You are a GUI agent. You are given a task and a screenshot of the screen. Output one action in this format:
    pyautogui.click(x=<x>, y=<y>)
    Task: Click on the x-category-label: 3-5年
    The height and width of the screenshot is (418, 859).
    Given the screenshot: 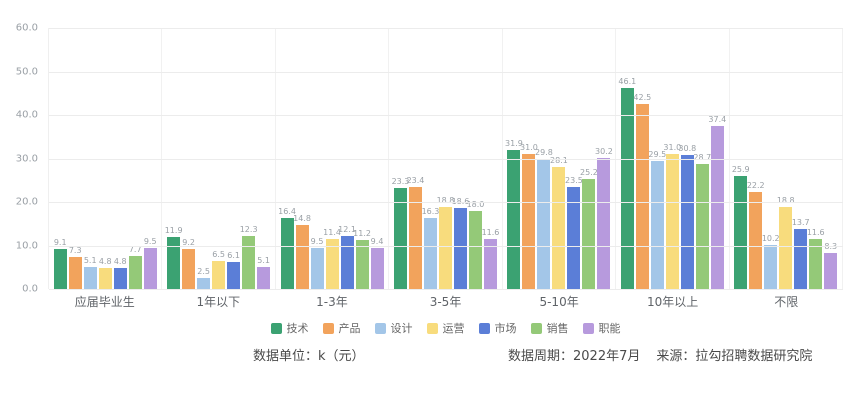 What is the action you would take?
    pyautogui.click(x=445, y=302)
    